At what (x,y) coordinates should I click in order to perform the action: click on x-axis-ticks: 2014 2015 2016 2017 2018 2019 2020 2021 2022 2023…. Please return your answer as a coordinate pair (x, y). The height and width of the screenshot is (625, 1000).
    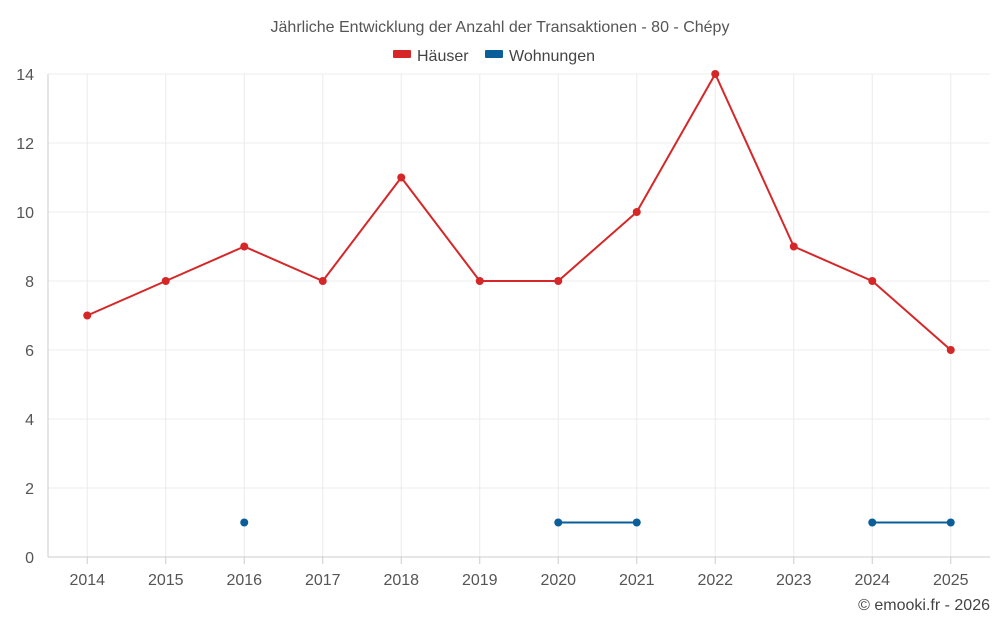
    Looking at the image, I should click on (519, 573).